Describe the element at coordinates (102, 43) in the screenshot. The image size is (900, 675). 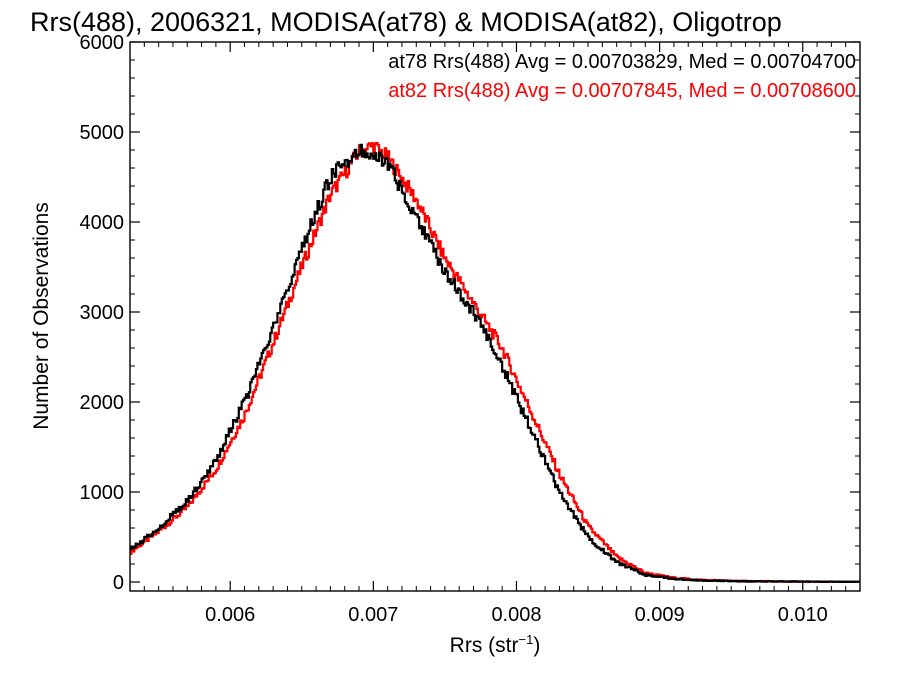
I see `y-tick-label: 6000` at that location.